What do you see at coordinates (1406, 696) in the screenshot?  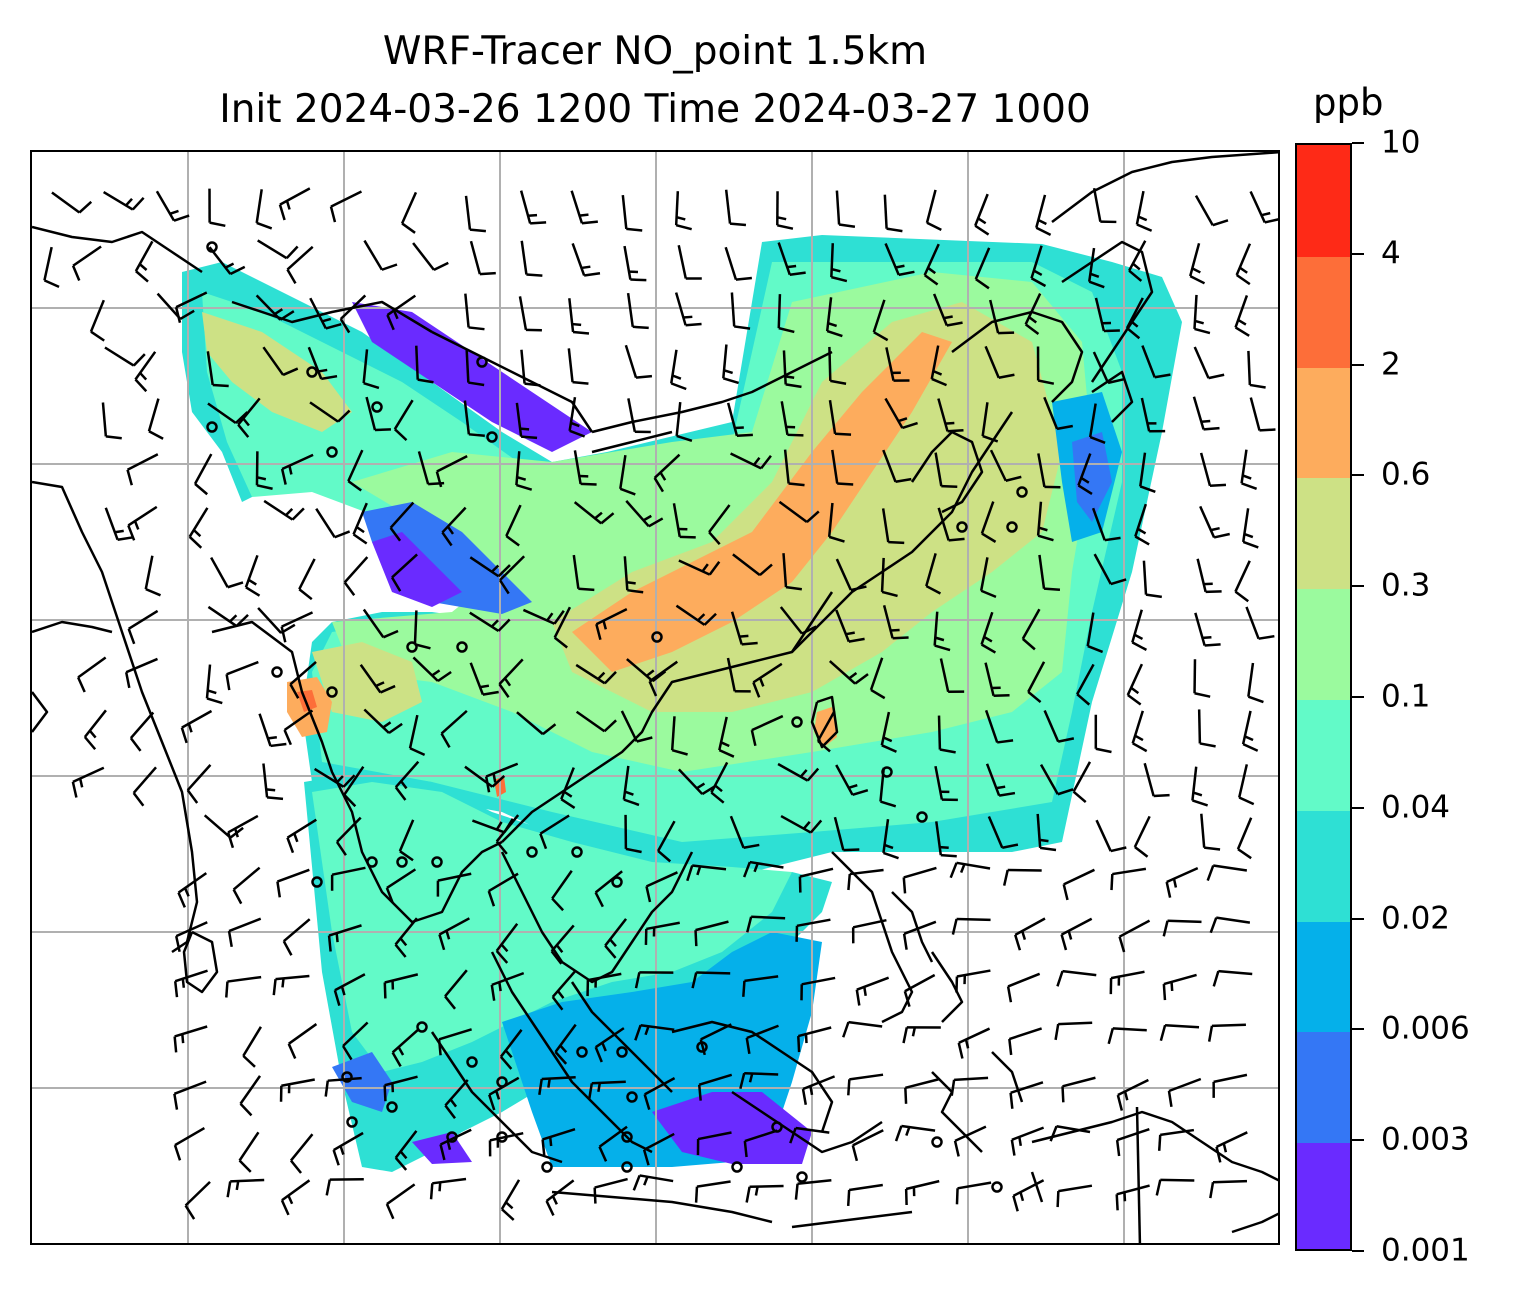 I see `colorbar-tick-label: 0.1` at bounding box center [1406, 696].